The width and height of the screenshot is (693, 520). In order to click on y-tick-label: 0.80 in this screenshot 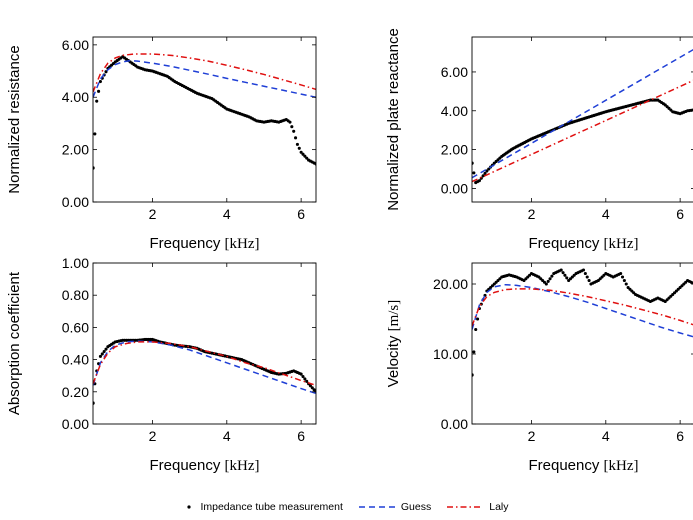, I will do `click(75, 295)`.